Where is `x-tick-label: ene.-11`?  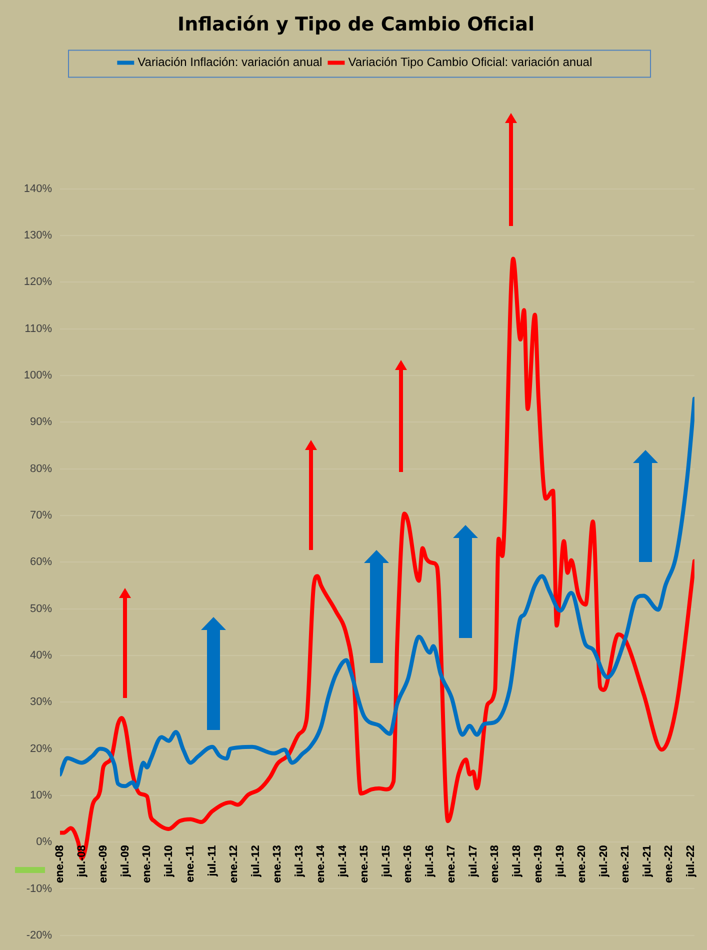
x-tick-label: ene.-11 is located at coordinates (190, 863).